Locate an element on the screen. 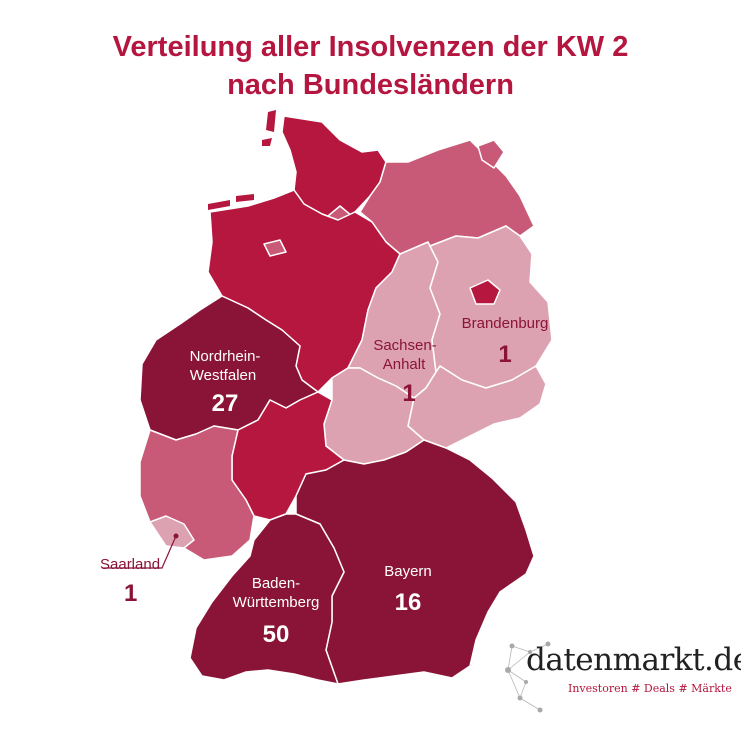 This screenshot has width=741, height=741. island-sylt is located at coordinates (271, 121).